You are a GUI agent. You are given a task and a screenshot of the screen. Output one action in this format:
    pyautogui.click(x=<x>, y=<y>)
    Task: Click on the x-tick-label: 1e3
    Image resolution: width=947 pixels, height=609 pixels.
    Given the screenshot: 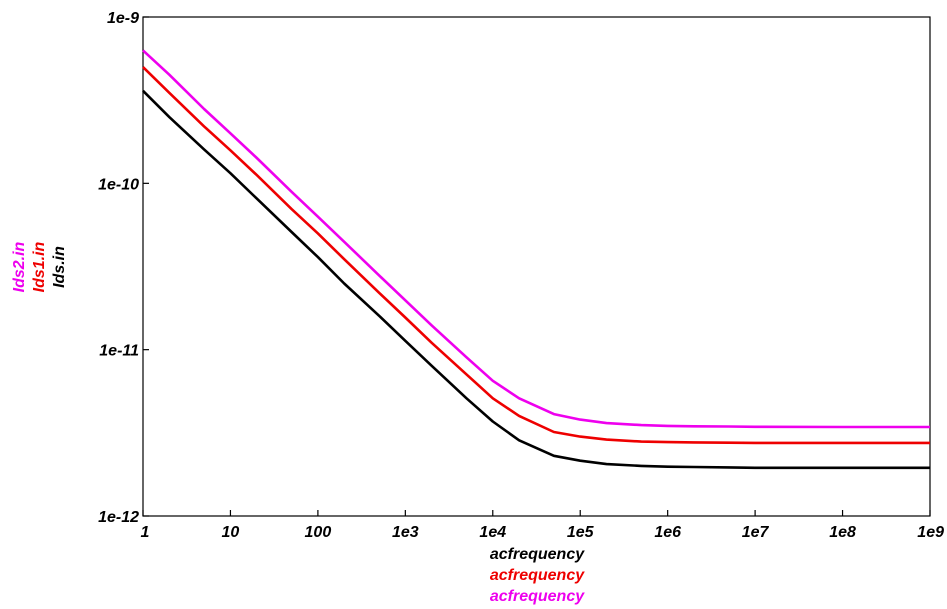 What is the action you would take?
    pyautogui.click(x=405, y=532)
    